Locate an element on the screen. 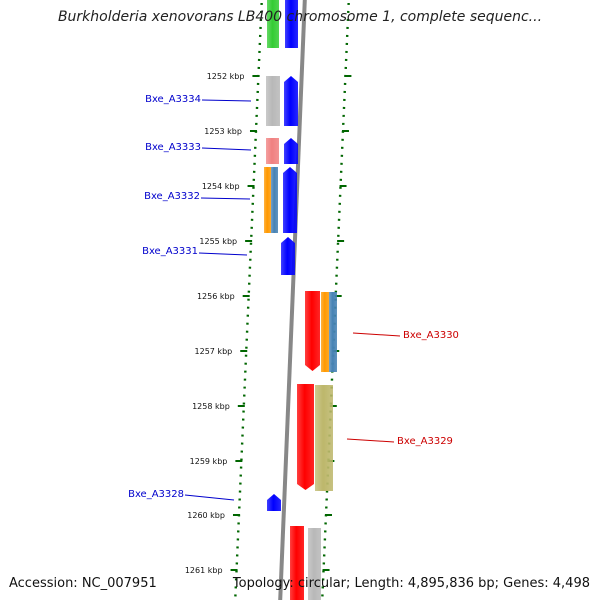 The height and width of the screenshot is (600, 600). gene-label: Bxe_A3329 is located at coordinates (425, 441).